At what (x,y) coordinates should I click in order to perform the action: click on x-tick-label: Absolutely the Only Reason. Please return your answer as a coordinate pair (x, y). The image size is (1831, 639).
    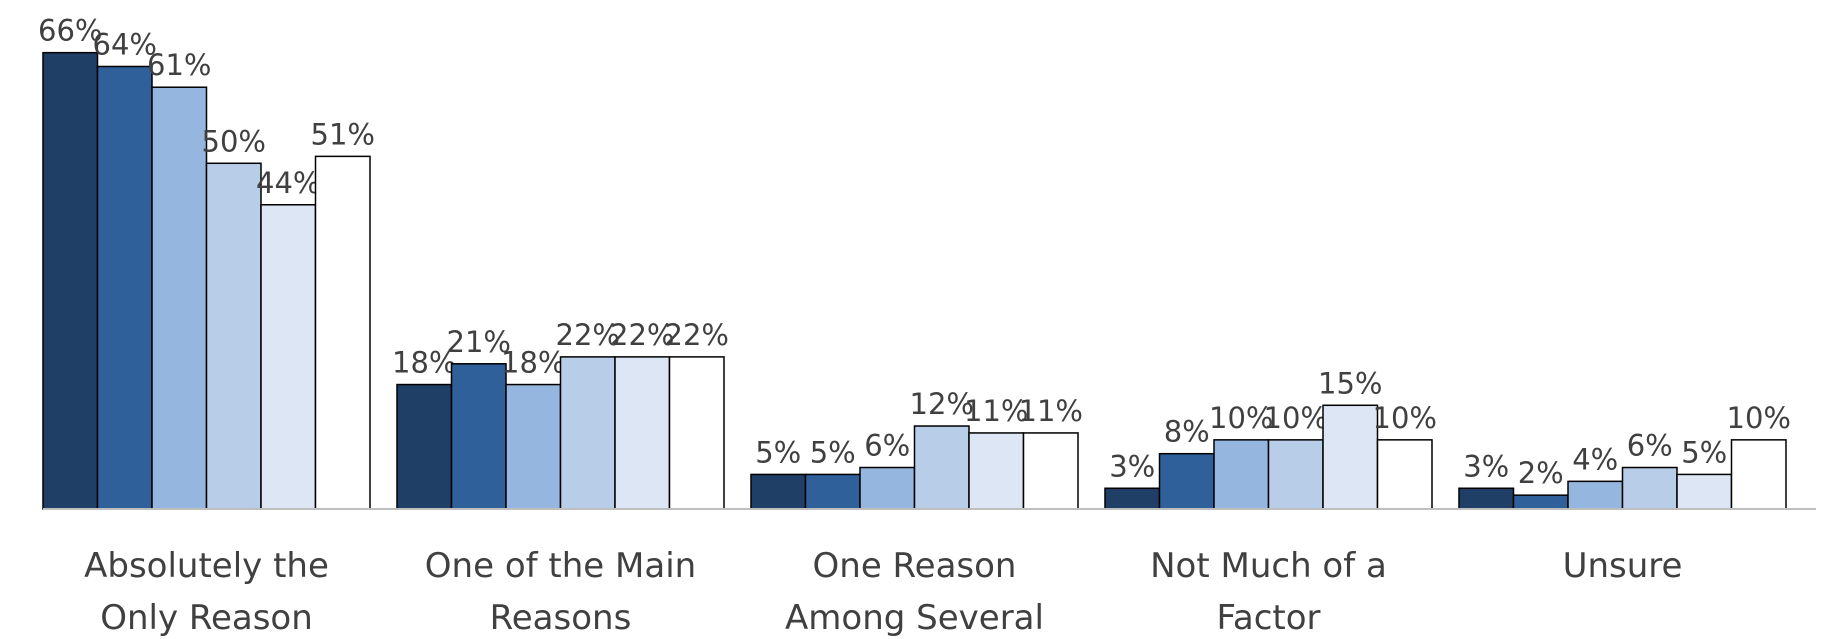
    Looking at the image, I should click on (206, 592).